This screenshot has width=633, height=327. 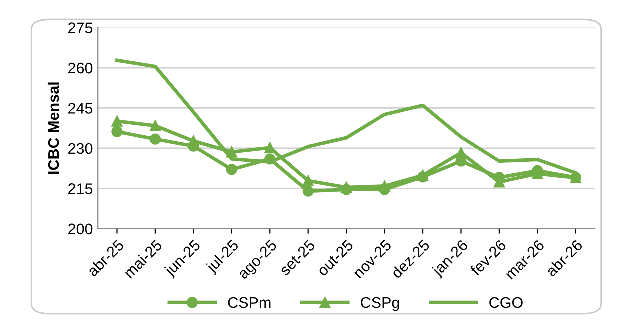 I want to click on y-tick-label: 275, so click(x=80, y=28).